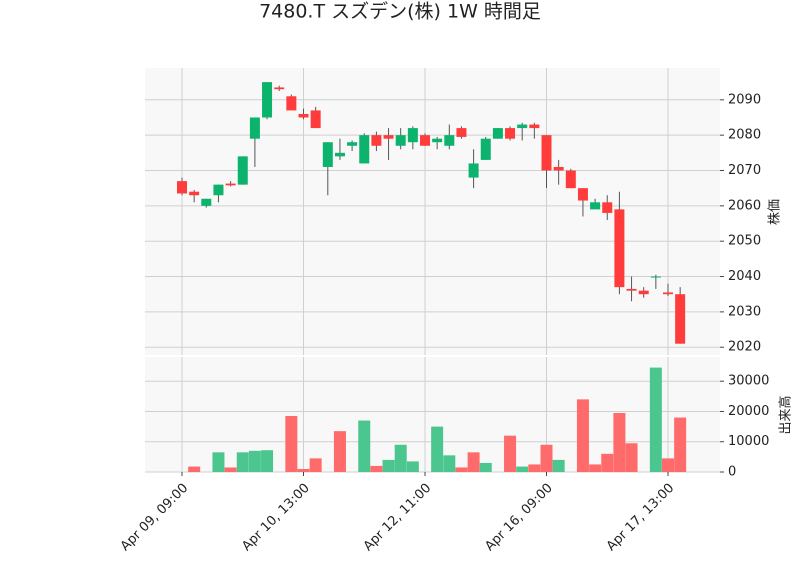  I want to click on x-tick-label: Apr 09, 09:00, so click(154, 517).